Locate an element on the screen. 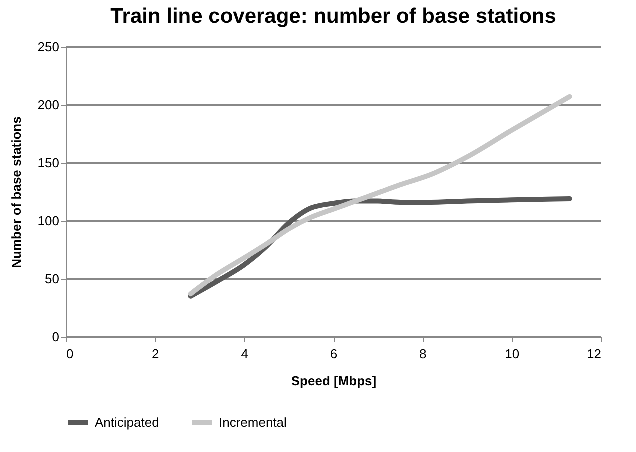 Image resolution: width=636 pixels, height=452 pixels. x-tick-label: 8 is located at coordinates (423, 354).